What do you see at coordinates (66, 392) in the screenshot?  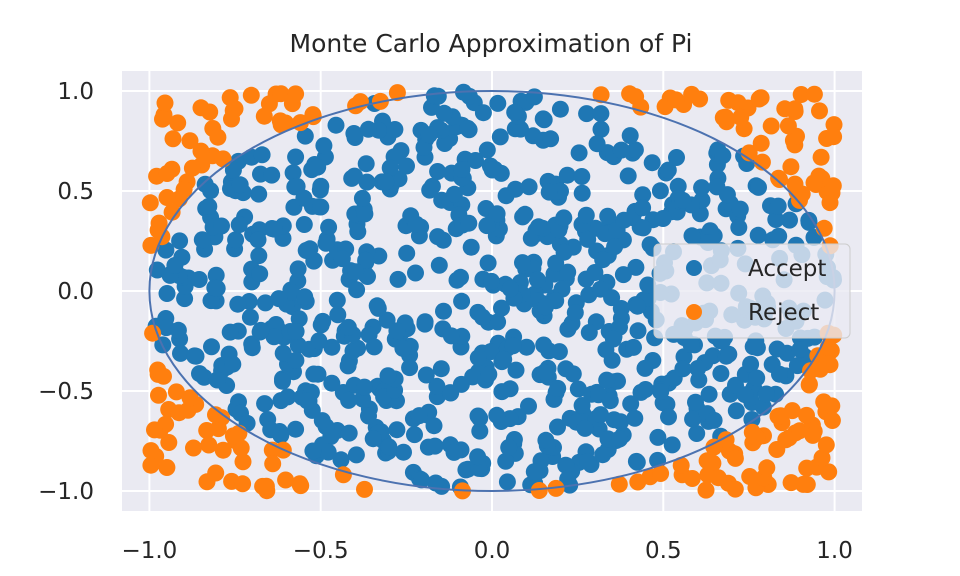 I see `y-tick-label: −0.5` at bounding box center [66, 392].